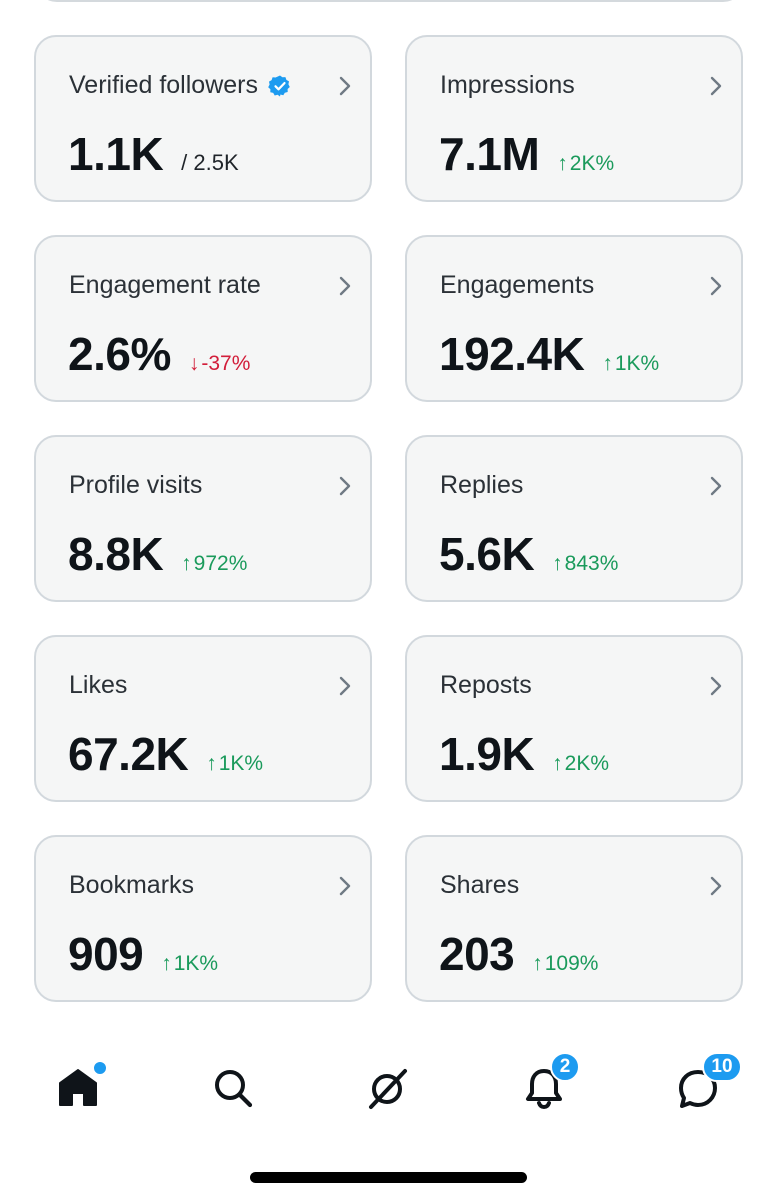 This screenshot has height=1200, width=777. I want to click on card-label: Engagements, so click(517, 285).